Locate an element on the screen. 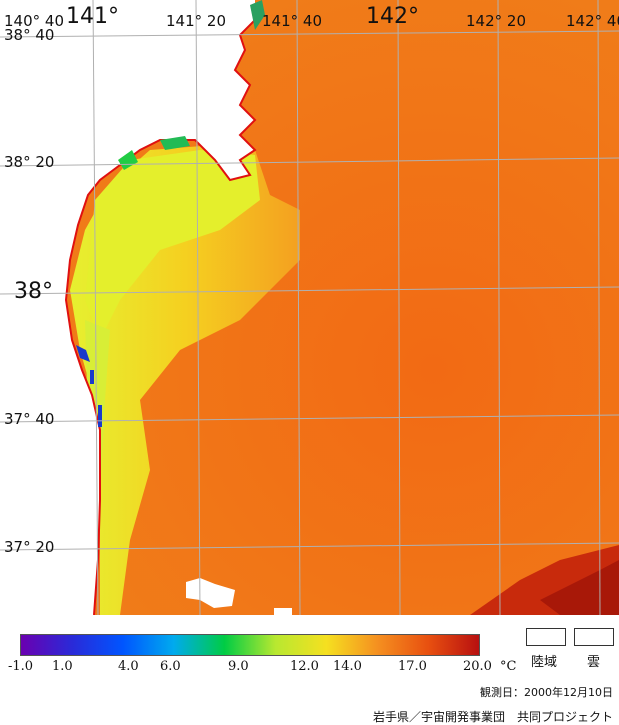 Image resolution: width=619 pixels, height=725 pixels. credit-line: 岩手県／宇宙開発事業団 共同プロジェクト is located at coordinates (492, 717).